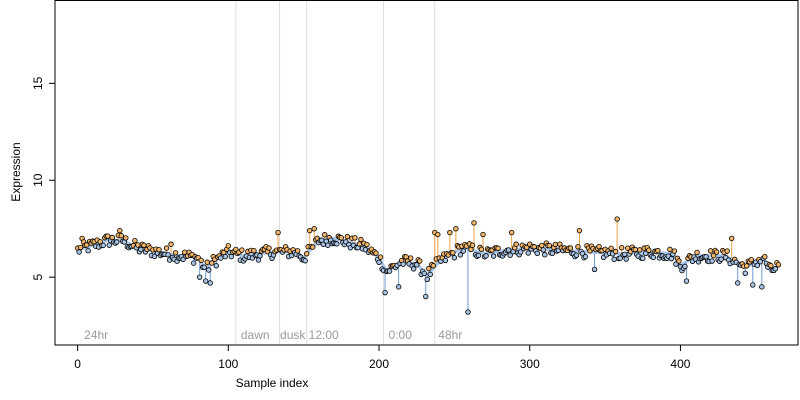  Describe the element at coordinates (450, 335) in the screenshot. I see `time-annotation: 48hr` at that location.